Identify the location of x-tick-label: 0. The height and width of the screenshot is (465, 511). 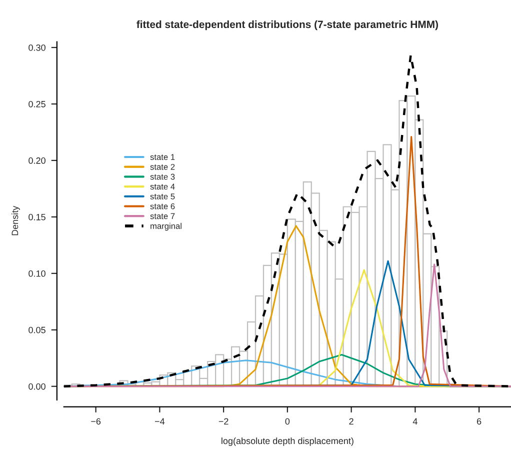
(287, 421).